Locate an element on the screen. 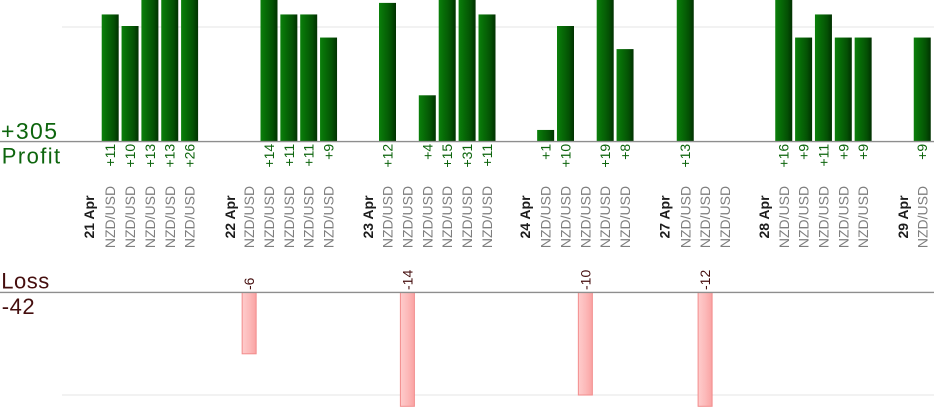 The image size is (934, 420). svg-text: +8 is located at coordinates (625, 152).